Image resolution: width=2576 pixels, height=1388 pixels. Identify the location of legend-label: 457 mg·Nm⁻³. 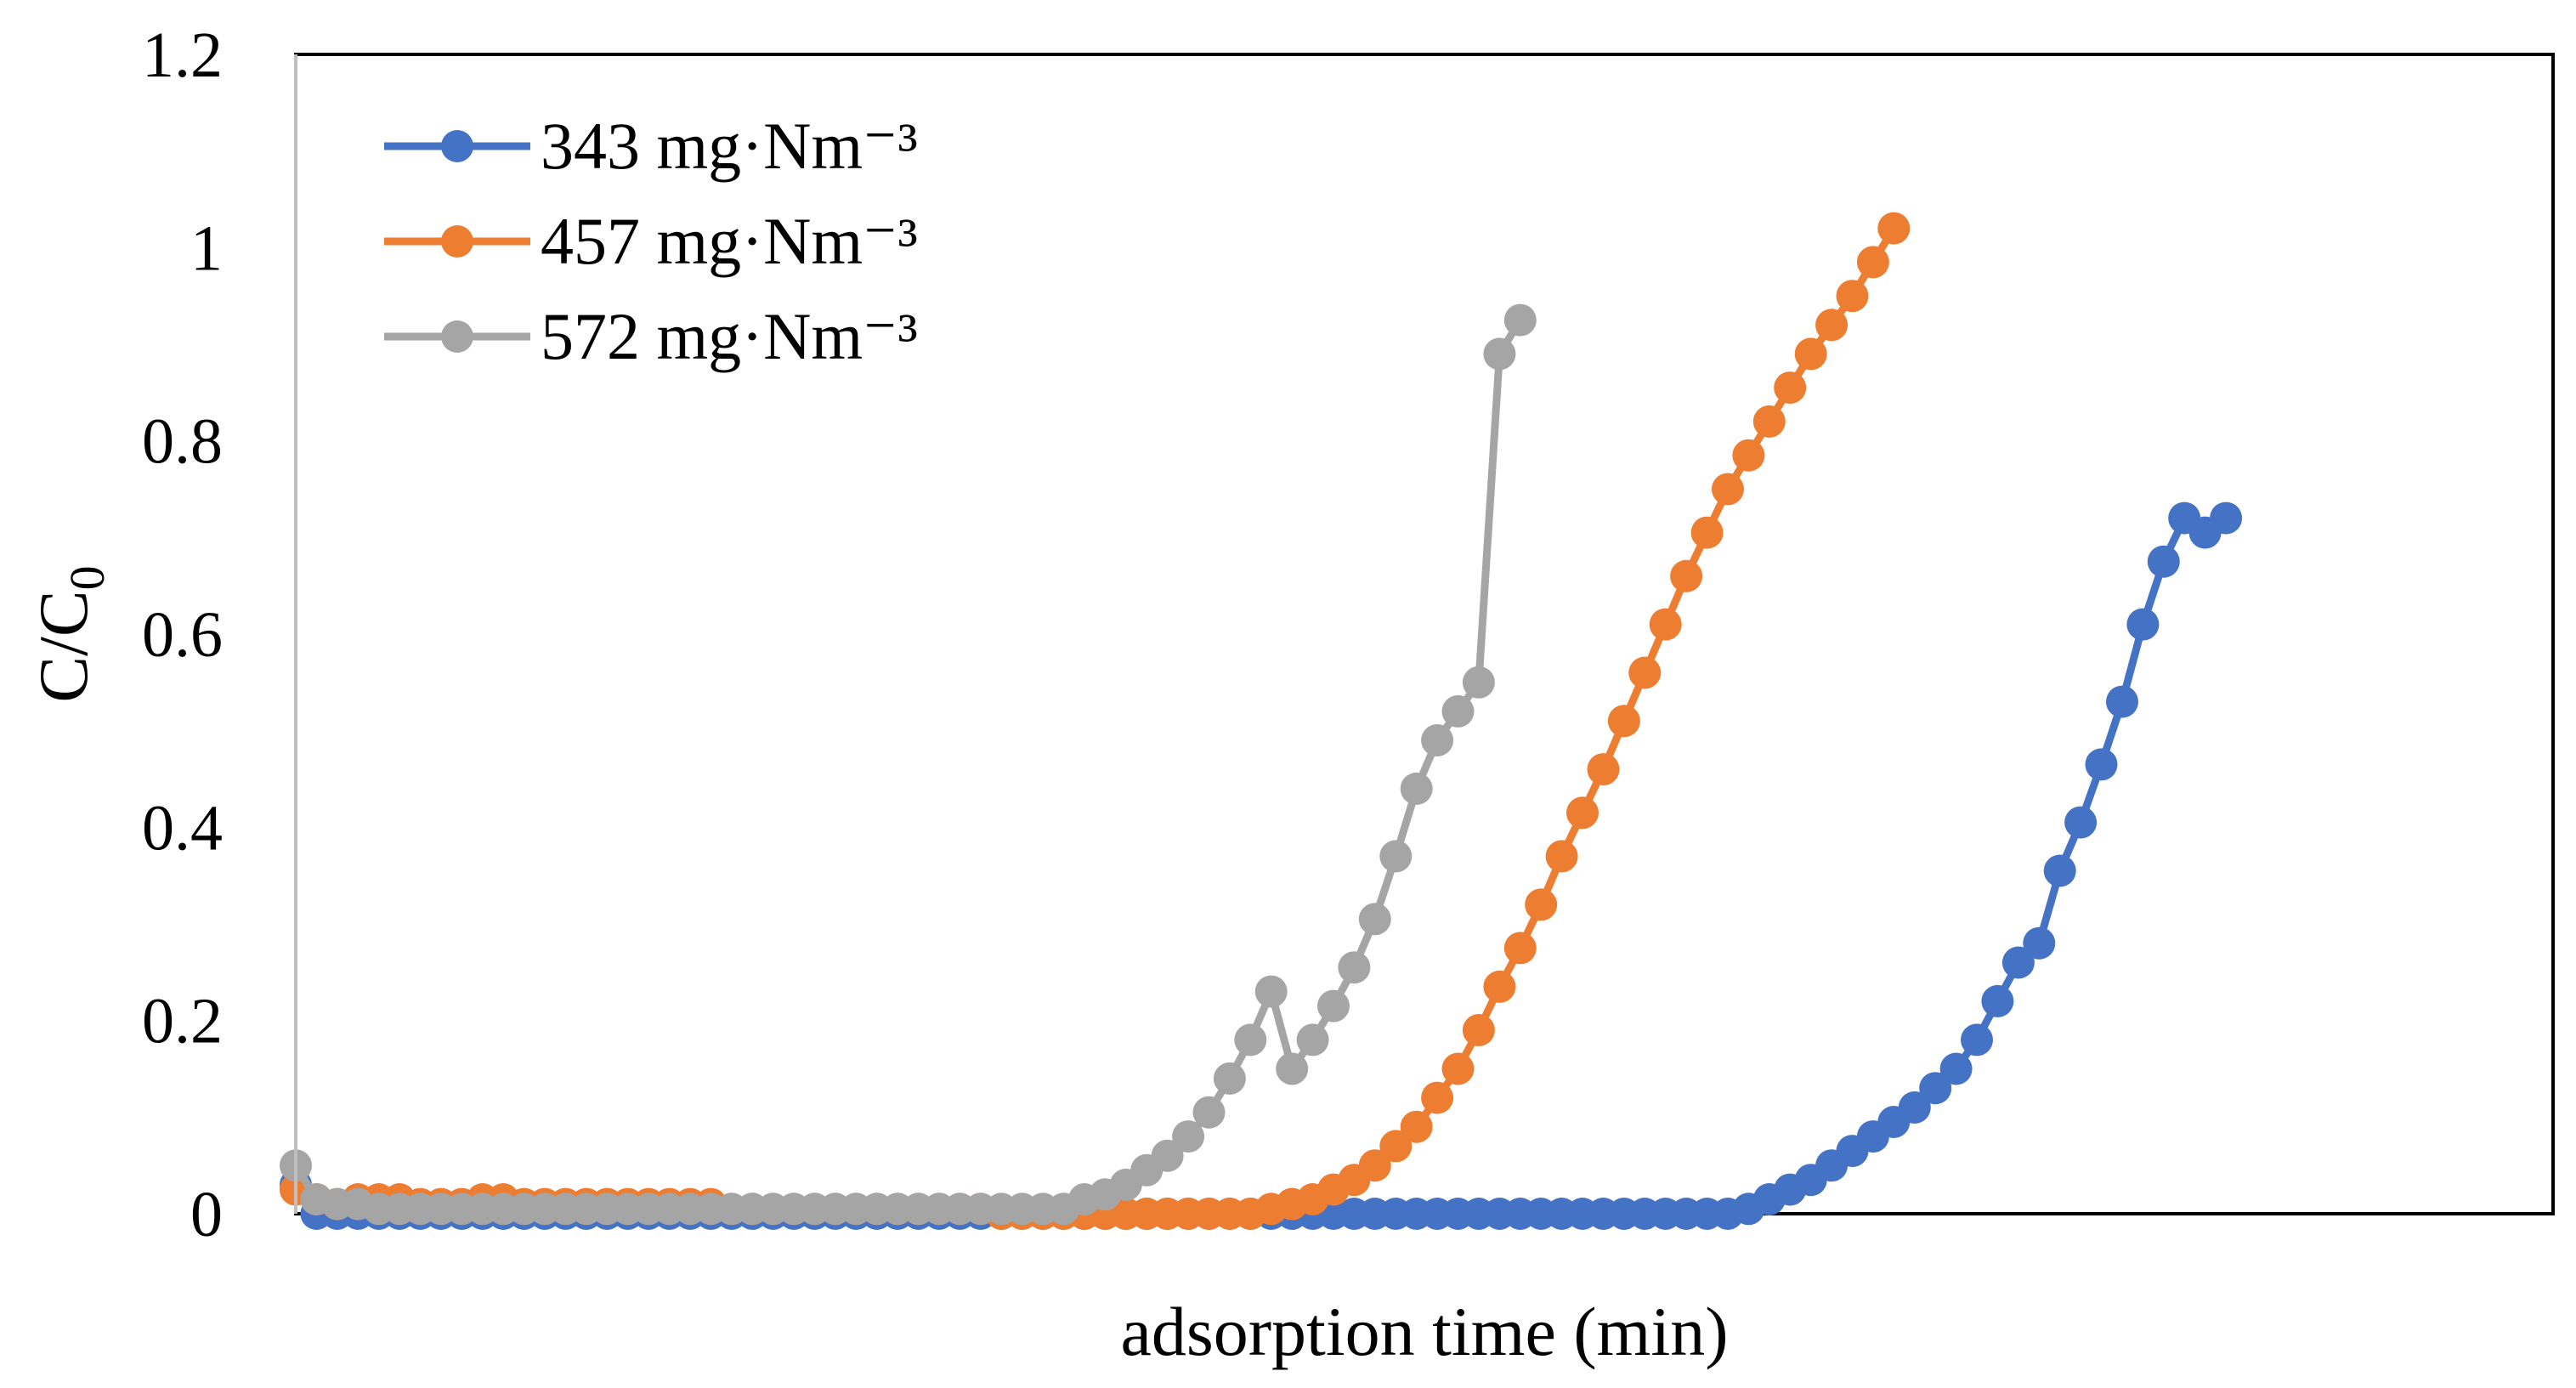
(729, 241).